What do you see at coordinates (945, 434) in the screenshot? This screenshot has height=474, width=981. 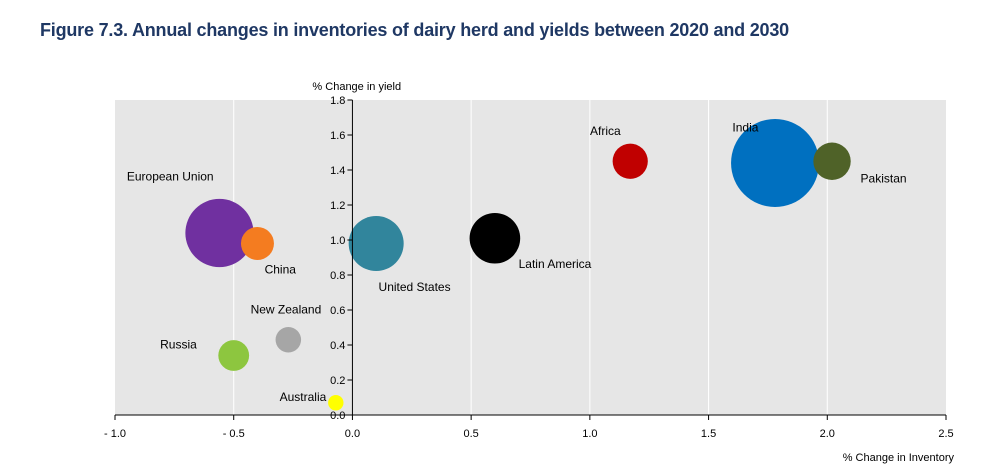 I see `x-tick-label-7: 2.5` at bounding box center [945, 434].